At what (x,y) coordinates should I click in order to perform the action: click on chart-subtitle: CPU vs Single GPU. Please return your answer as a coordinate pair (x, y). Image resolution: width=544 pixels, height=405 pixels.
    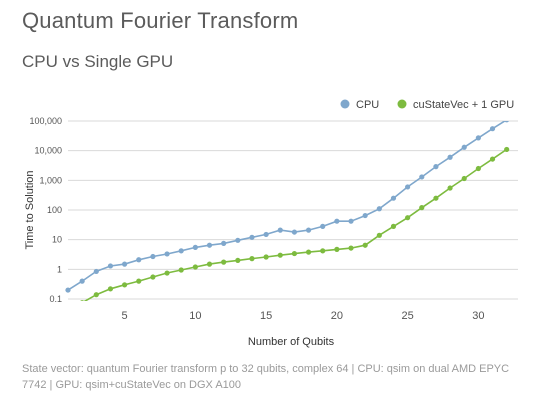
    Looking at the image, I should click on (98, 61).